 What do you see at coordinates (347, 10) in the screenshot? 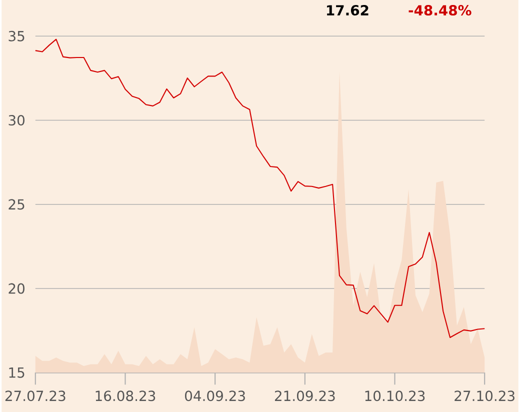
I see `text: 17.62` at bounding box center [347, 10].